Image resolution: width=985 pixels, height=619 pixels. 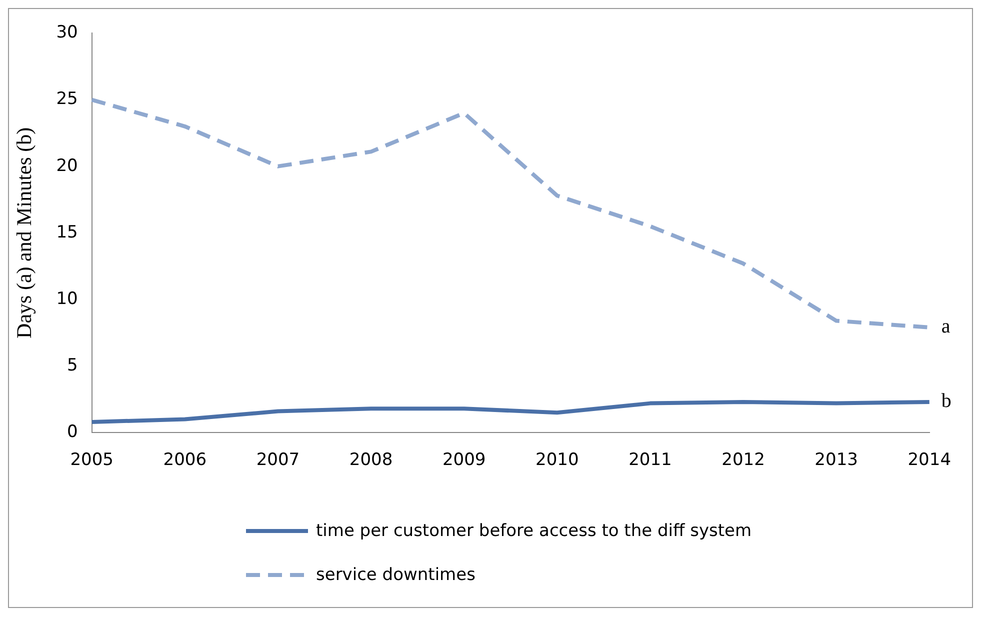 I want to click on x-tick-label: 2009, so click(x=464, y=460).